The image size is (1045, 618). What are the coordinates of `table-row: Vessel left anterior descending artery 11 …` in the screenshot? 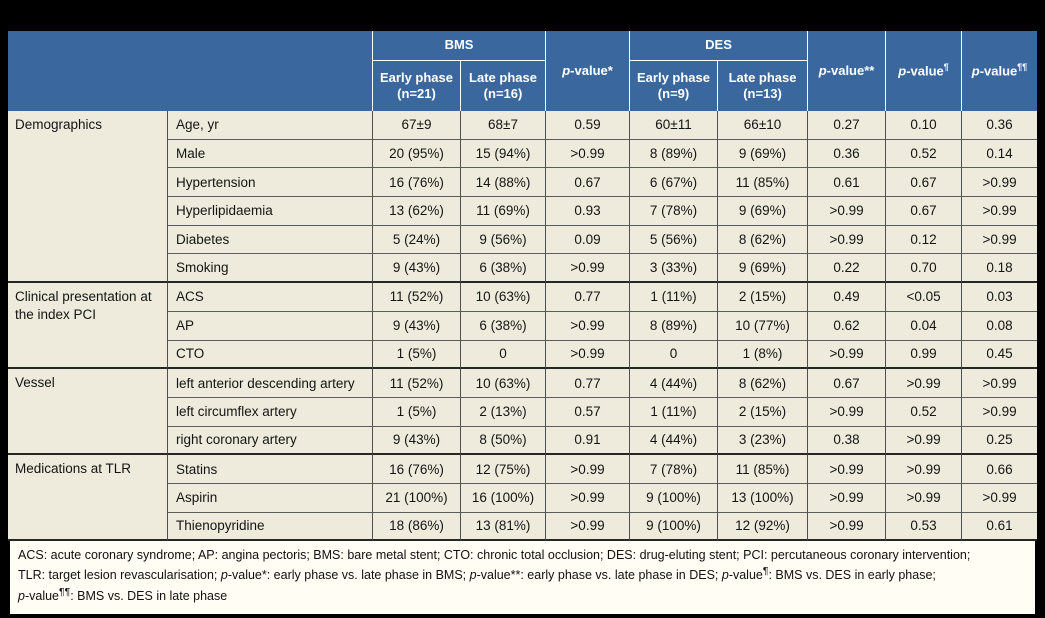 It's located at (523, 412).